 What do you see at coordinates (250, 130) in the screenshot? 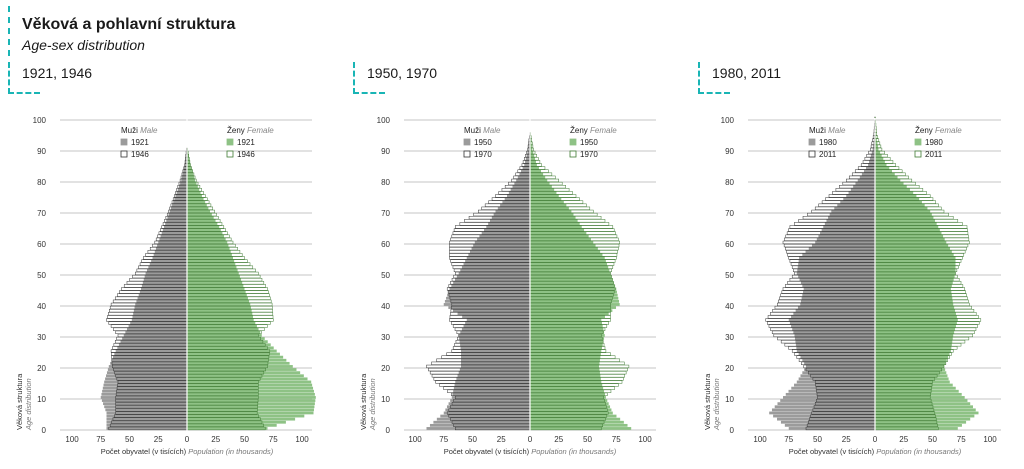
I see `legend-female-header: Ženy Female` at bounding box center [250, 130].